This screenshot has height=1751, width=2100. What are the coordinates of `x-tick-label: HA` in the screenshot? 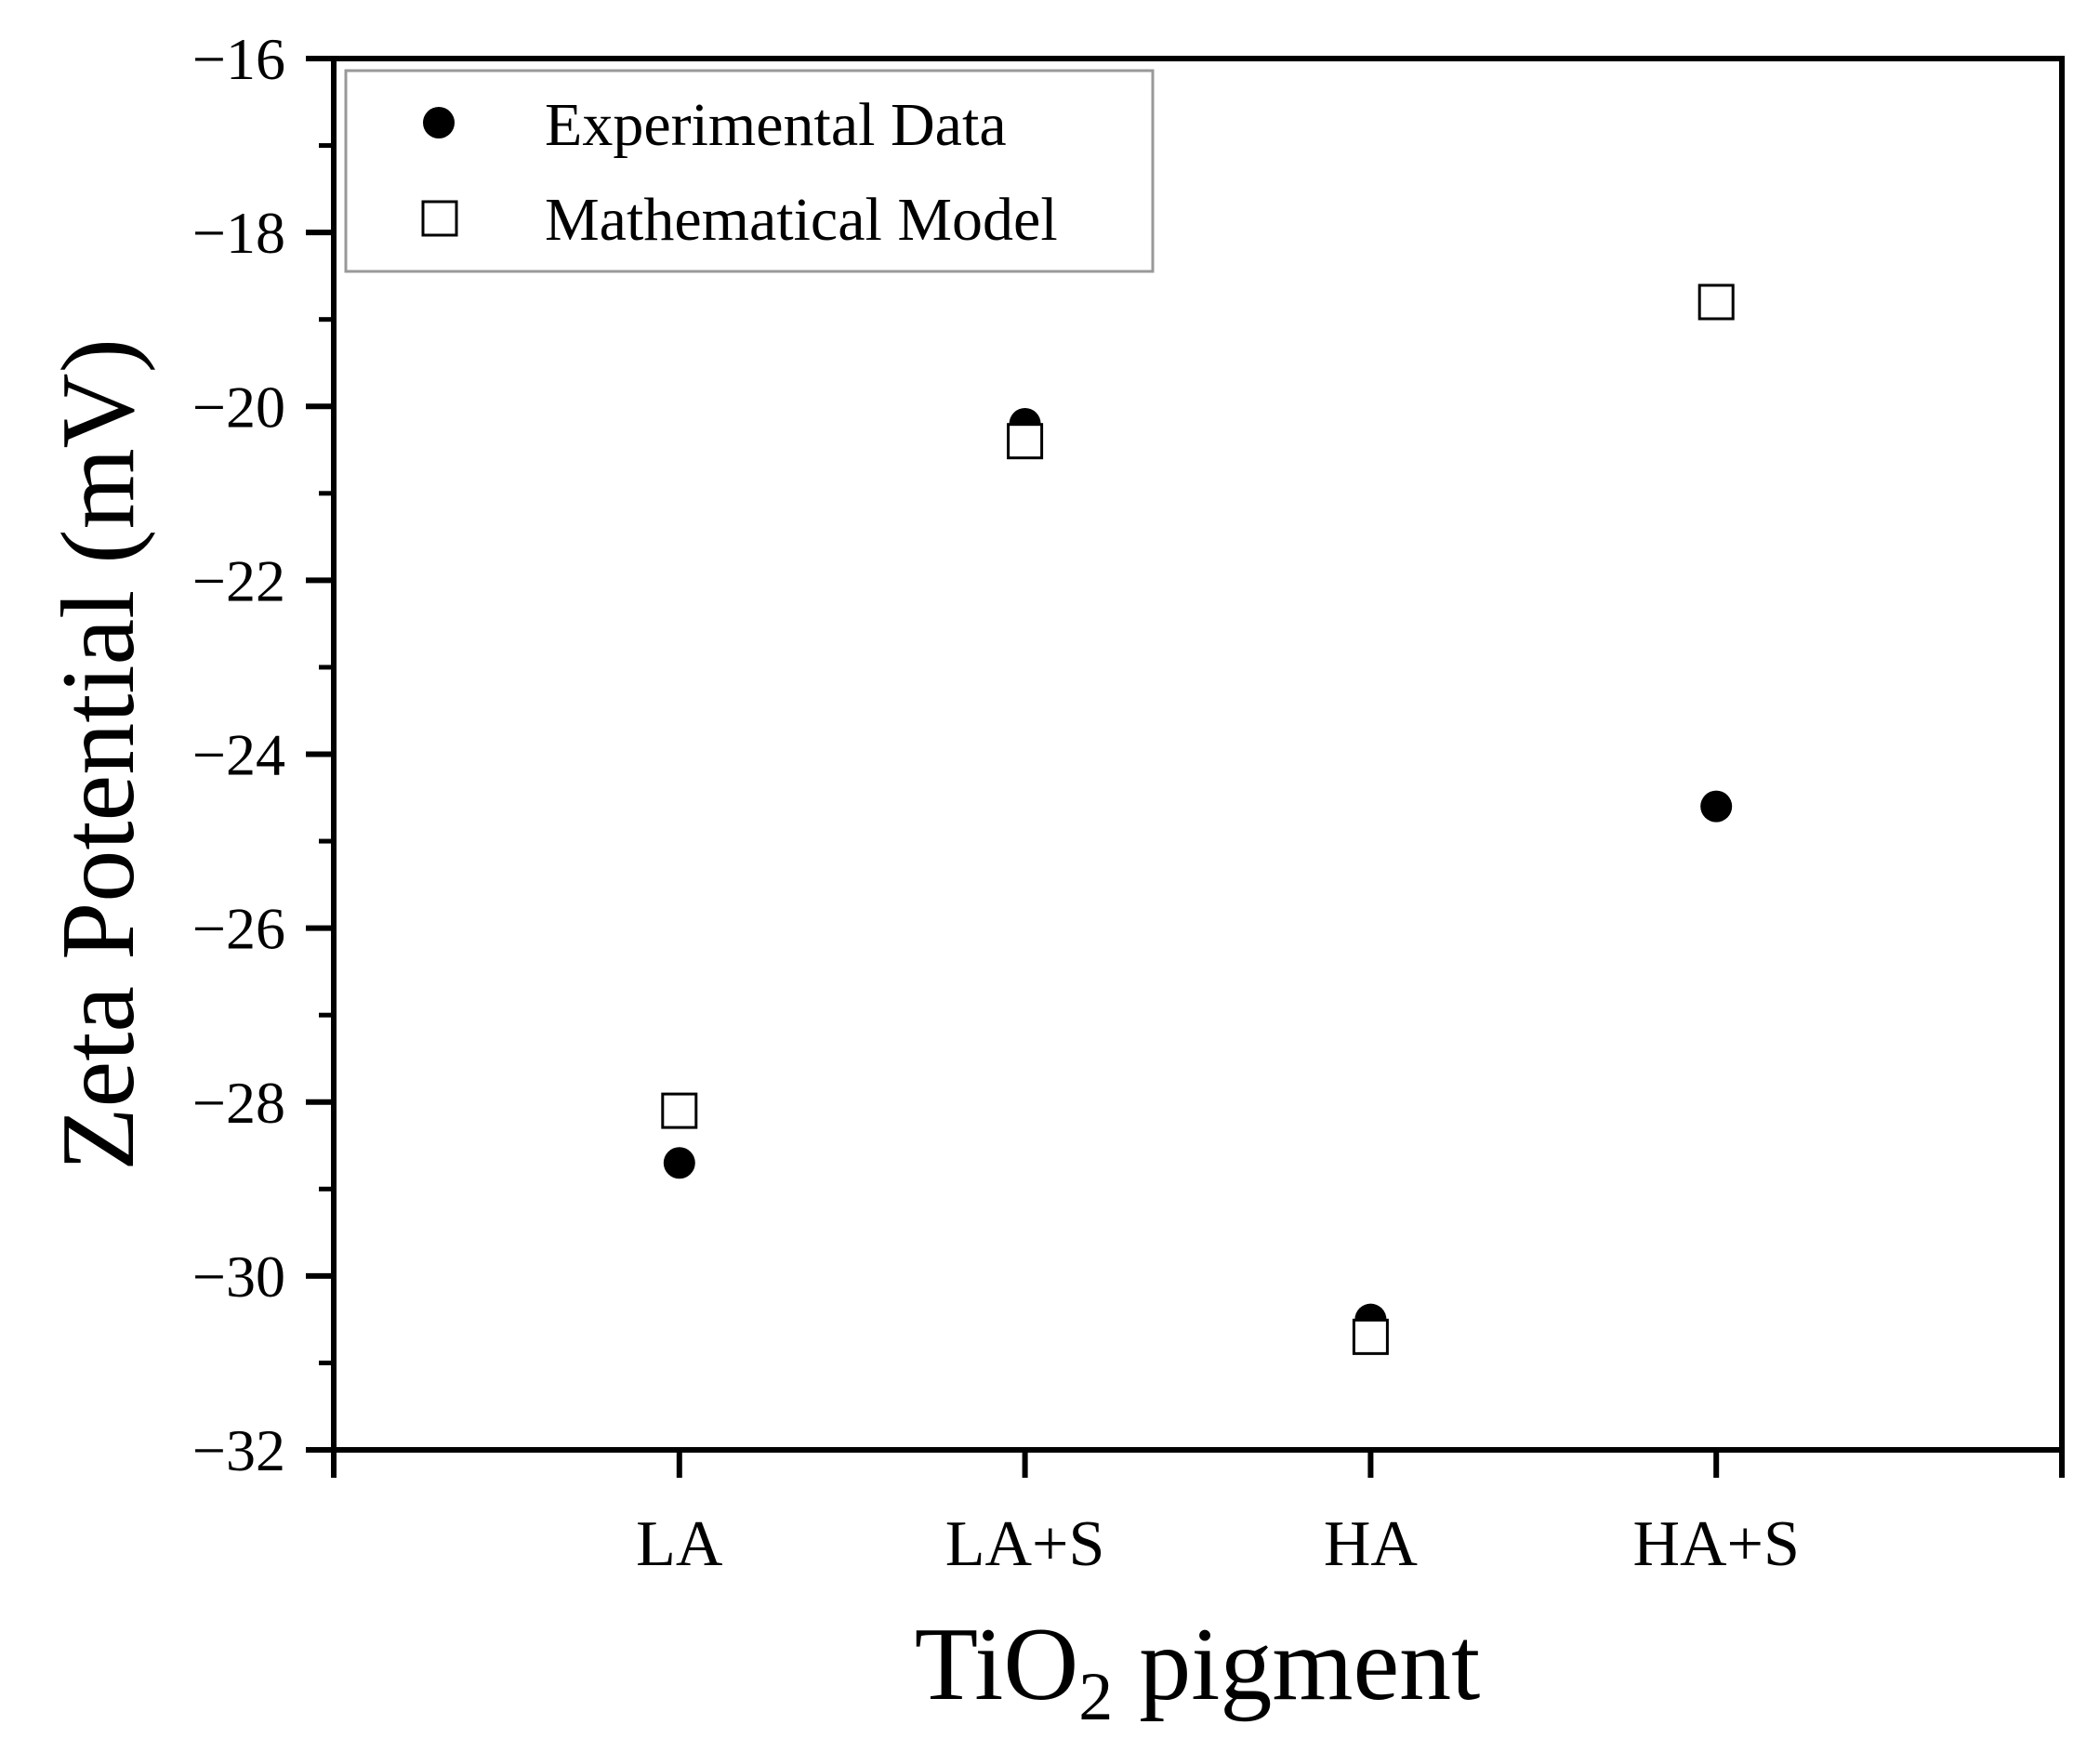 It's located at (1371, 1544).